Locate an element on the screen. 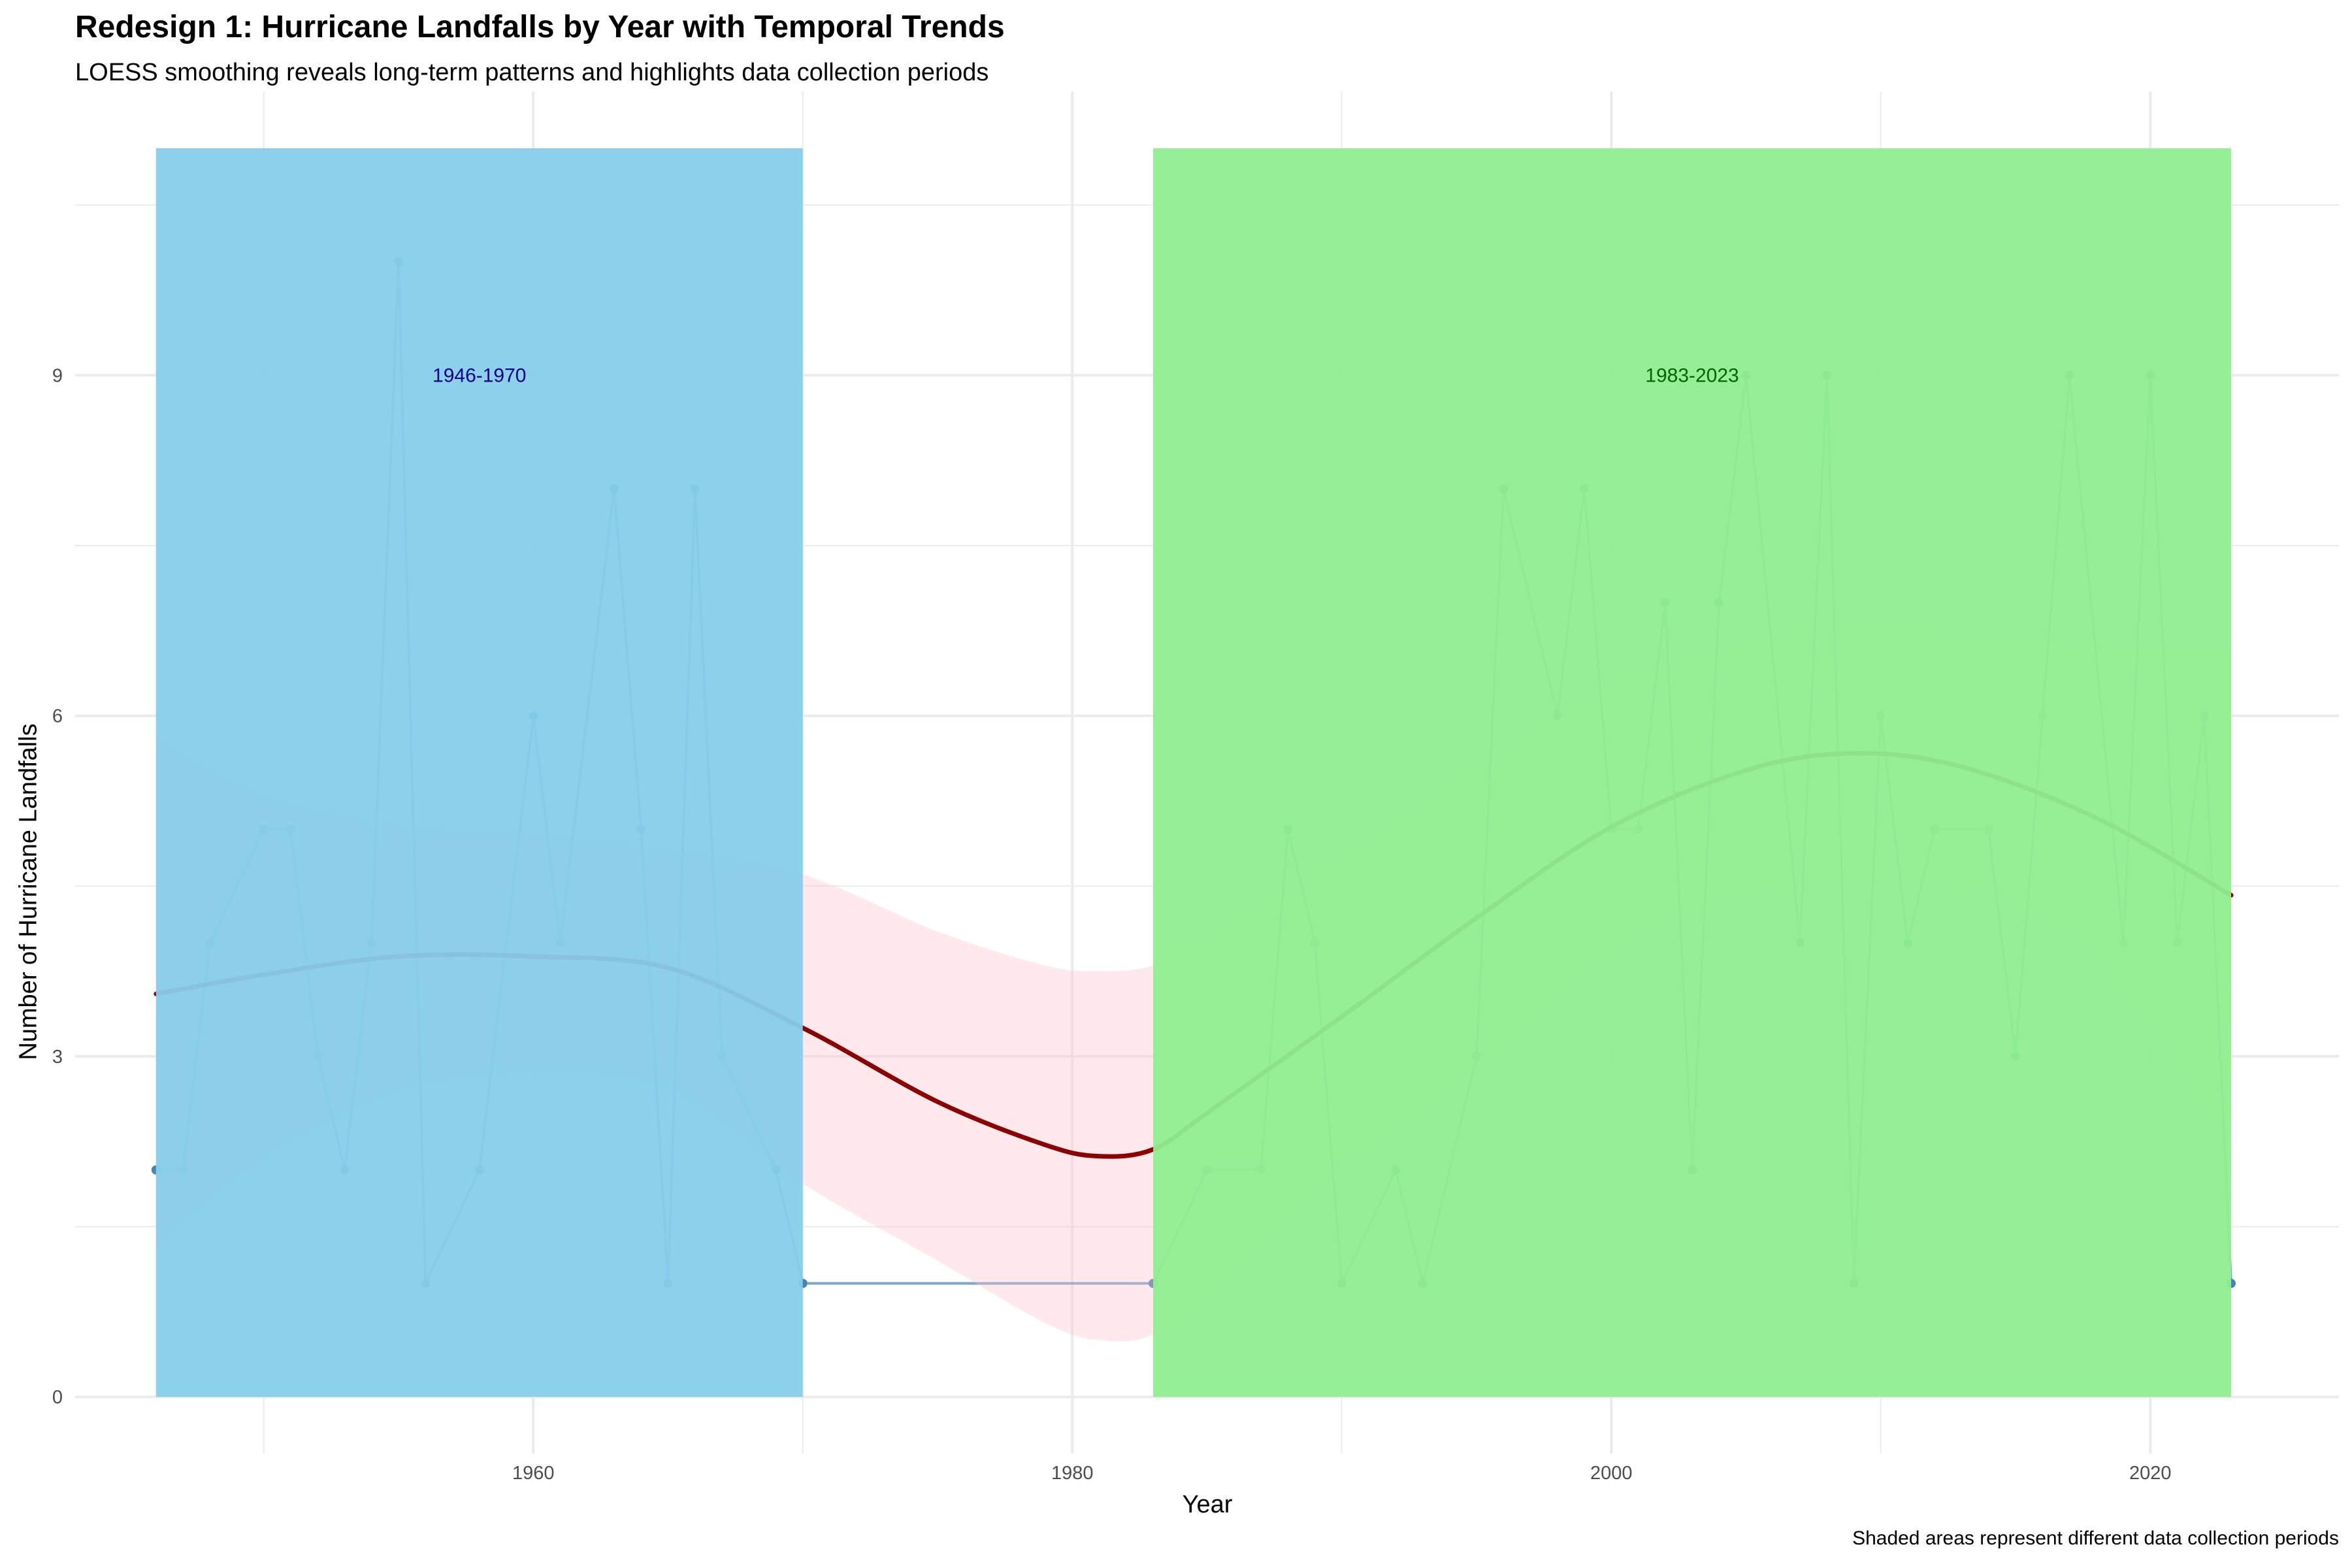 This screenshot has height=1568, width=2352. y-tick-label: 3 is located at coordinates (57, 1057).